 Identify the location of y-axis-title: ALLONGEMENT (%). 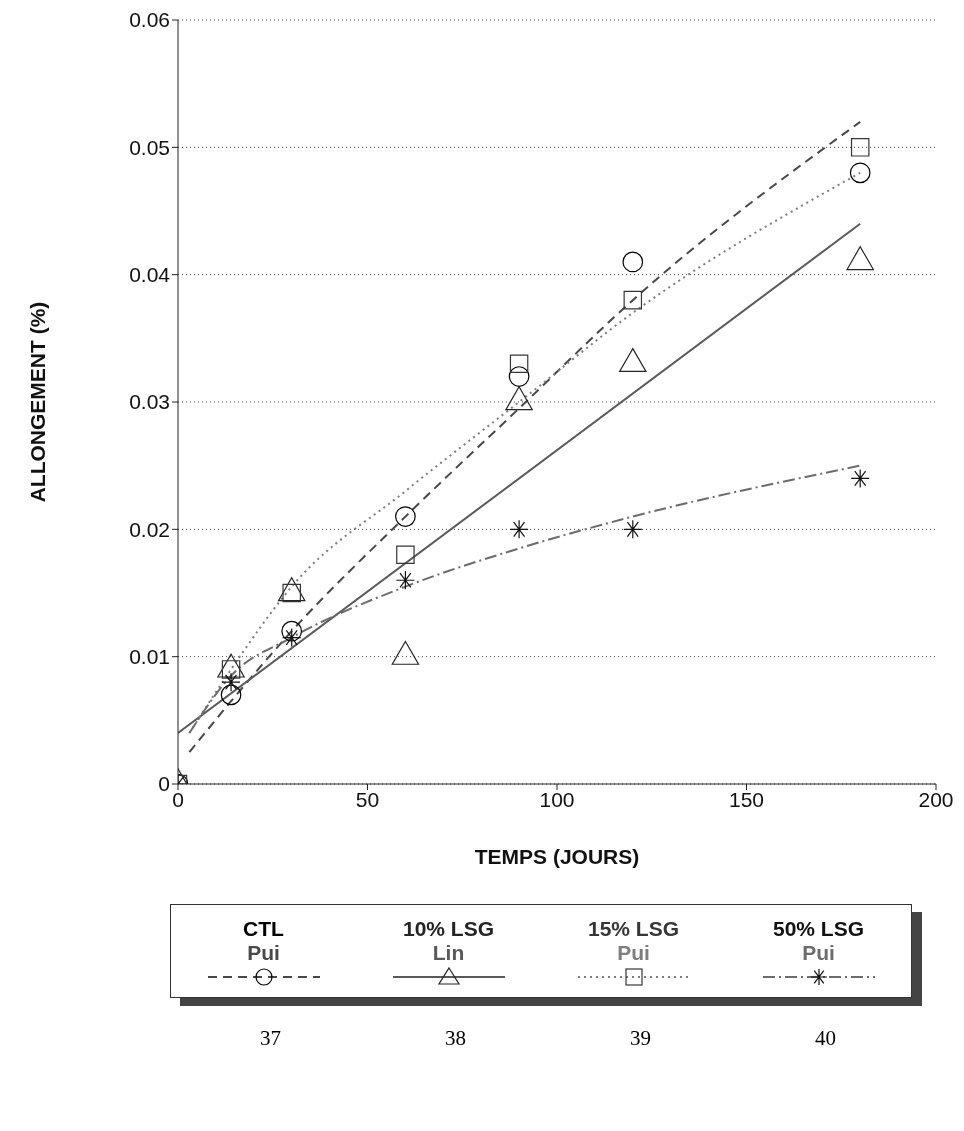
(38, 402).